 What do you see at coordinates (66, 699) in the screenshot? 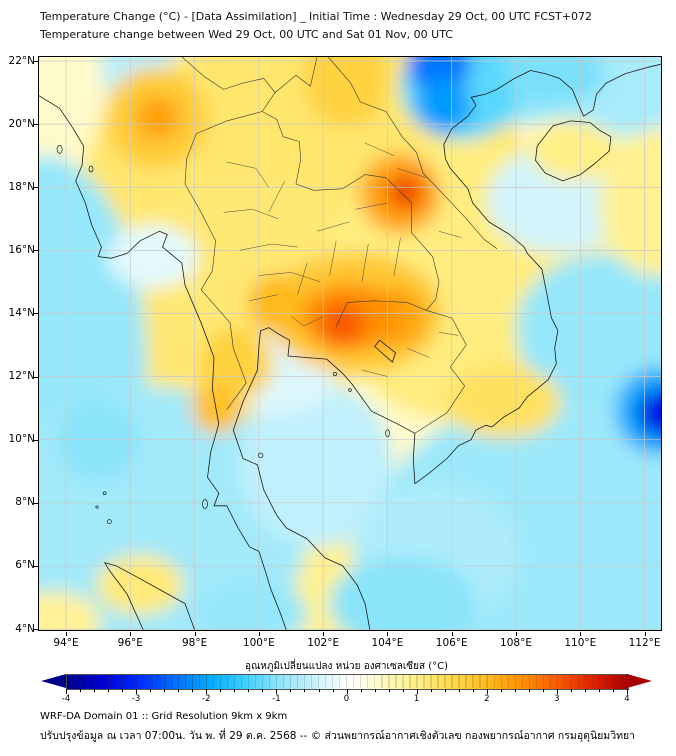
I see `colorbar-tick-label: -4` at bounding box center [66, 699].